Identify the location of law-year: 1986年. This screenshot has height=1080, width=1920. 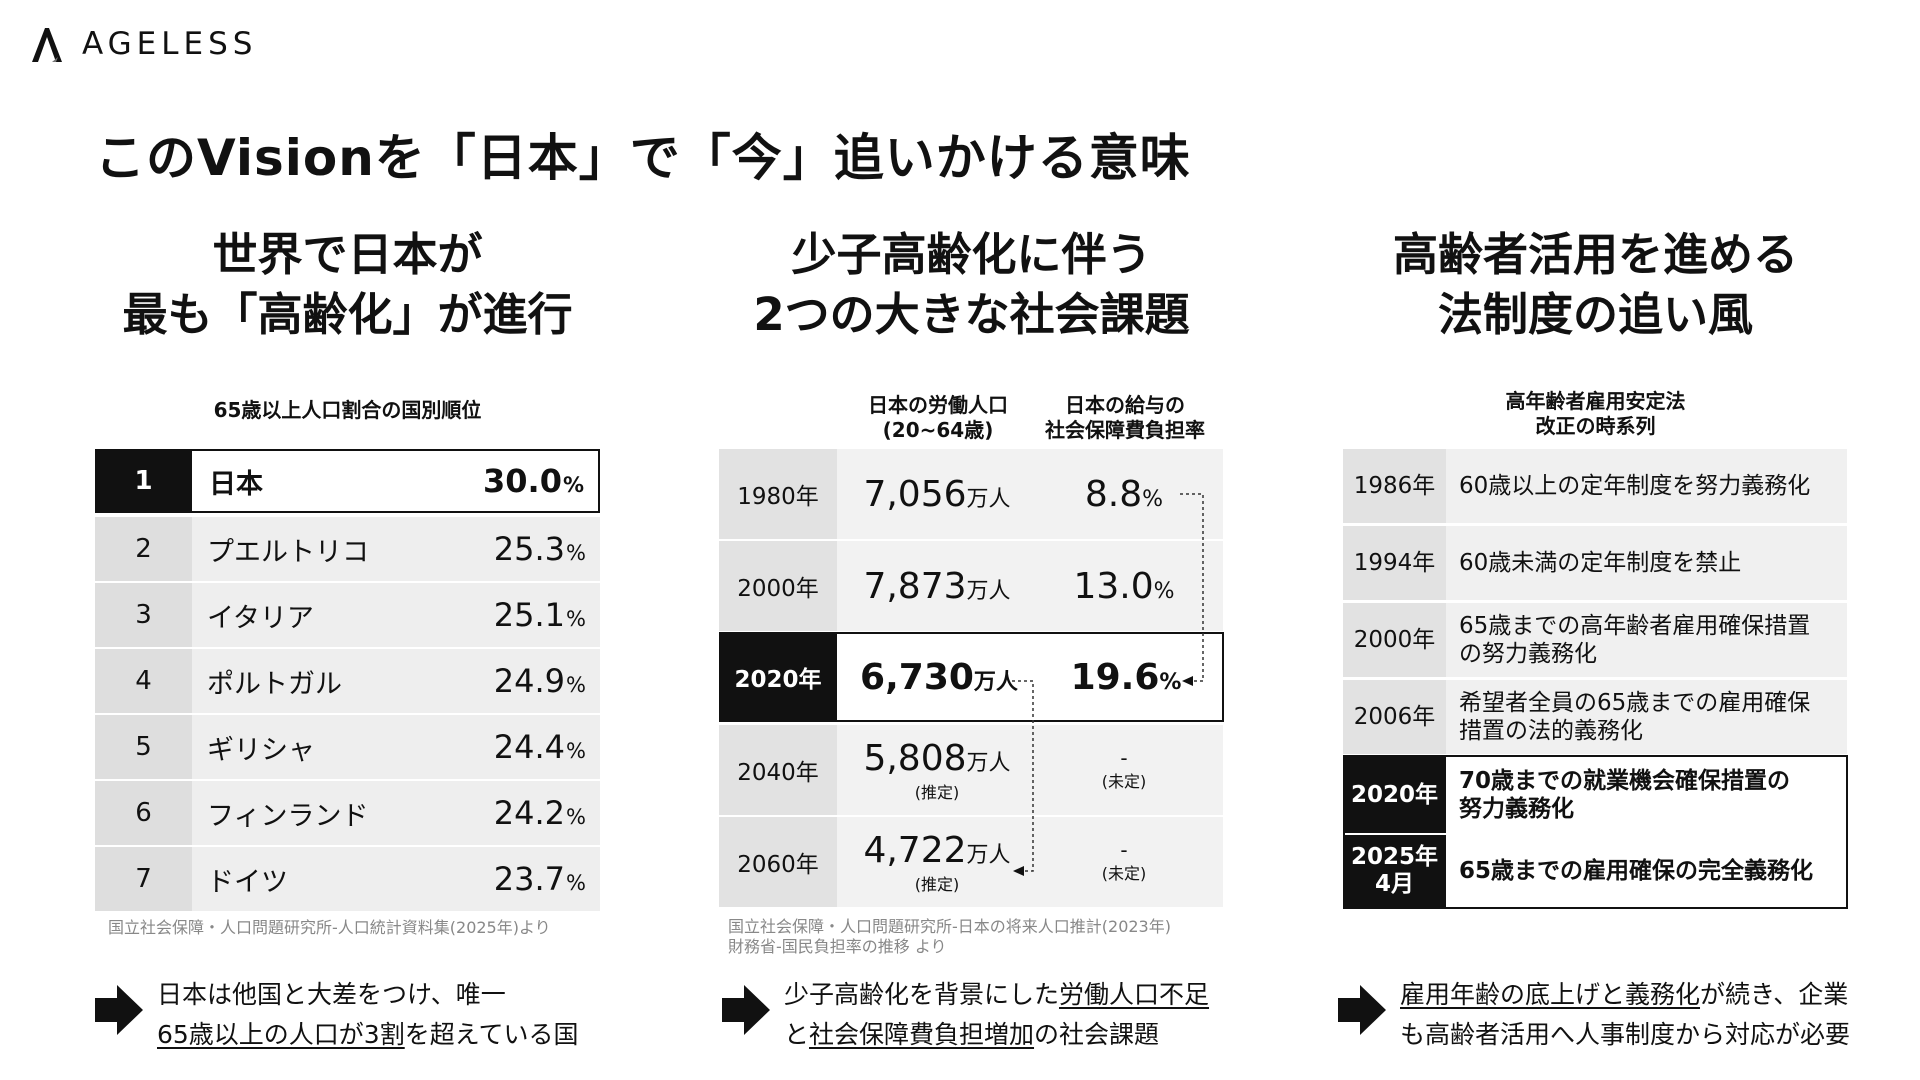
(1394, 486).